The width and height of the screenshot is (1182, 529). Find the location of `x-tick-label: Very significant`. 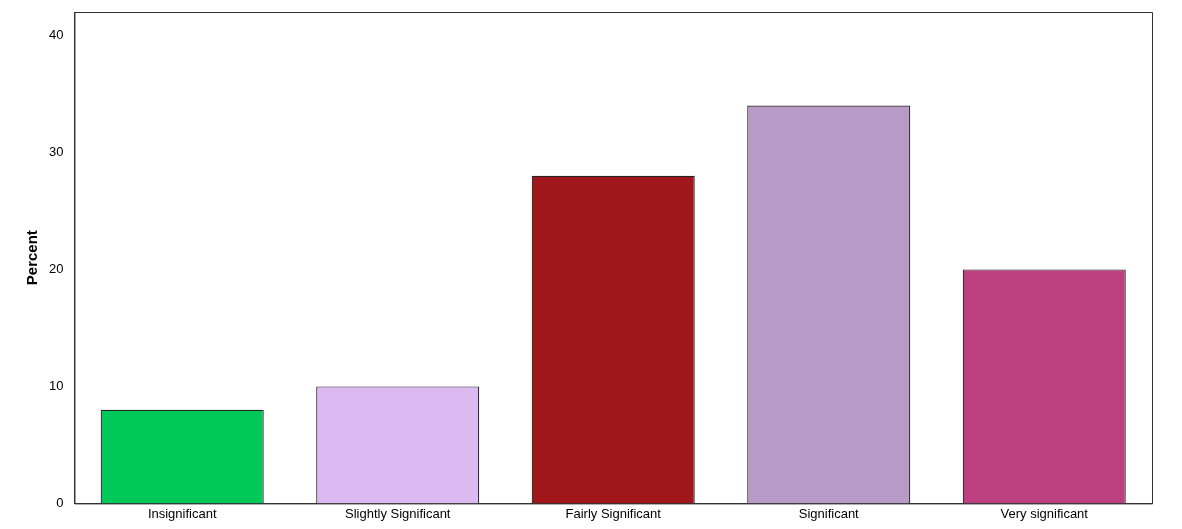

x-tick-label: Very significant is located at coordinates (1044, 513).